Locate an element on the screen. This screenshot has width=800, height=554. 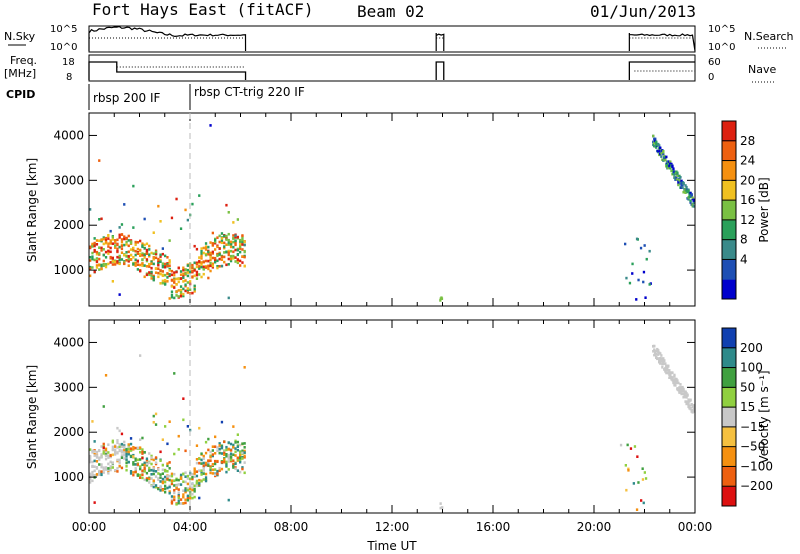
xtick-label-4: 16:00 is located at coordinates (493, 527).